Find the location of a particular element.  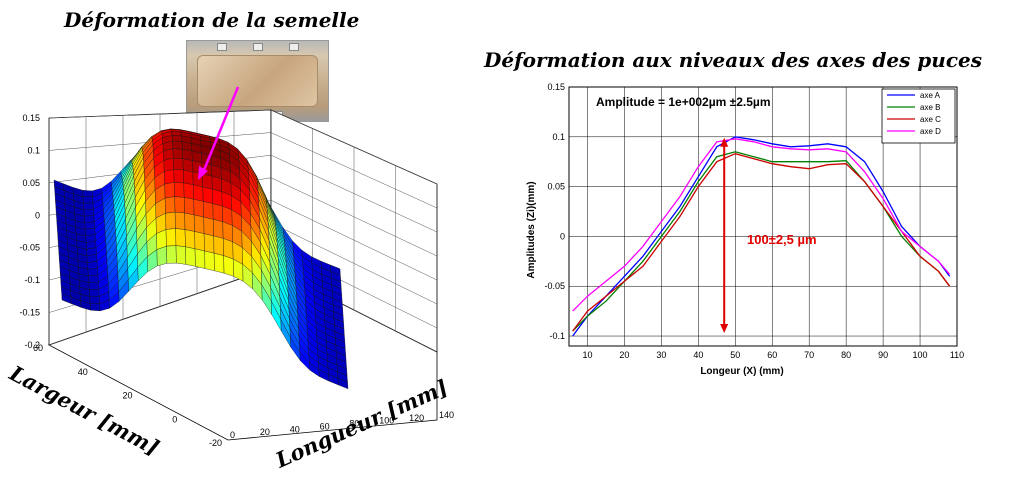

series-line-axe-B is located at coordinates (761, 241).